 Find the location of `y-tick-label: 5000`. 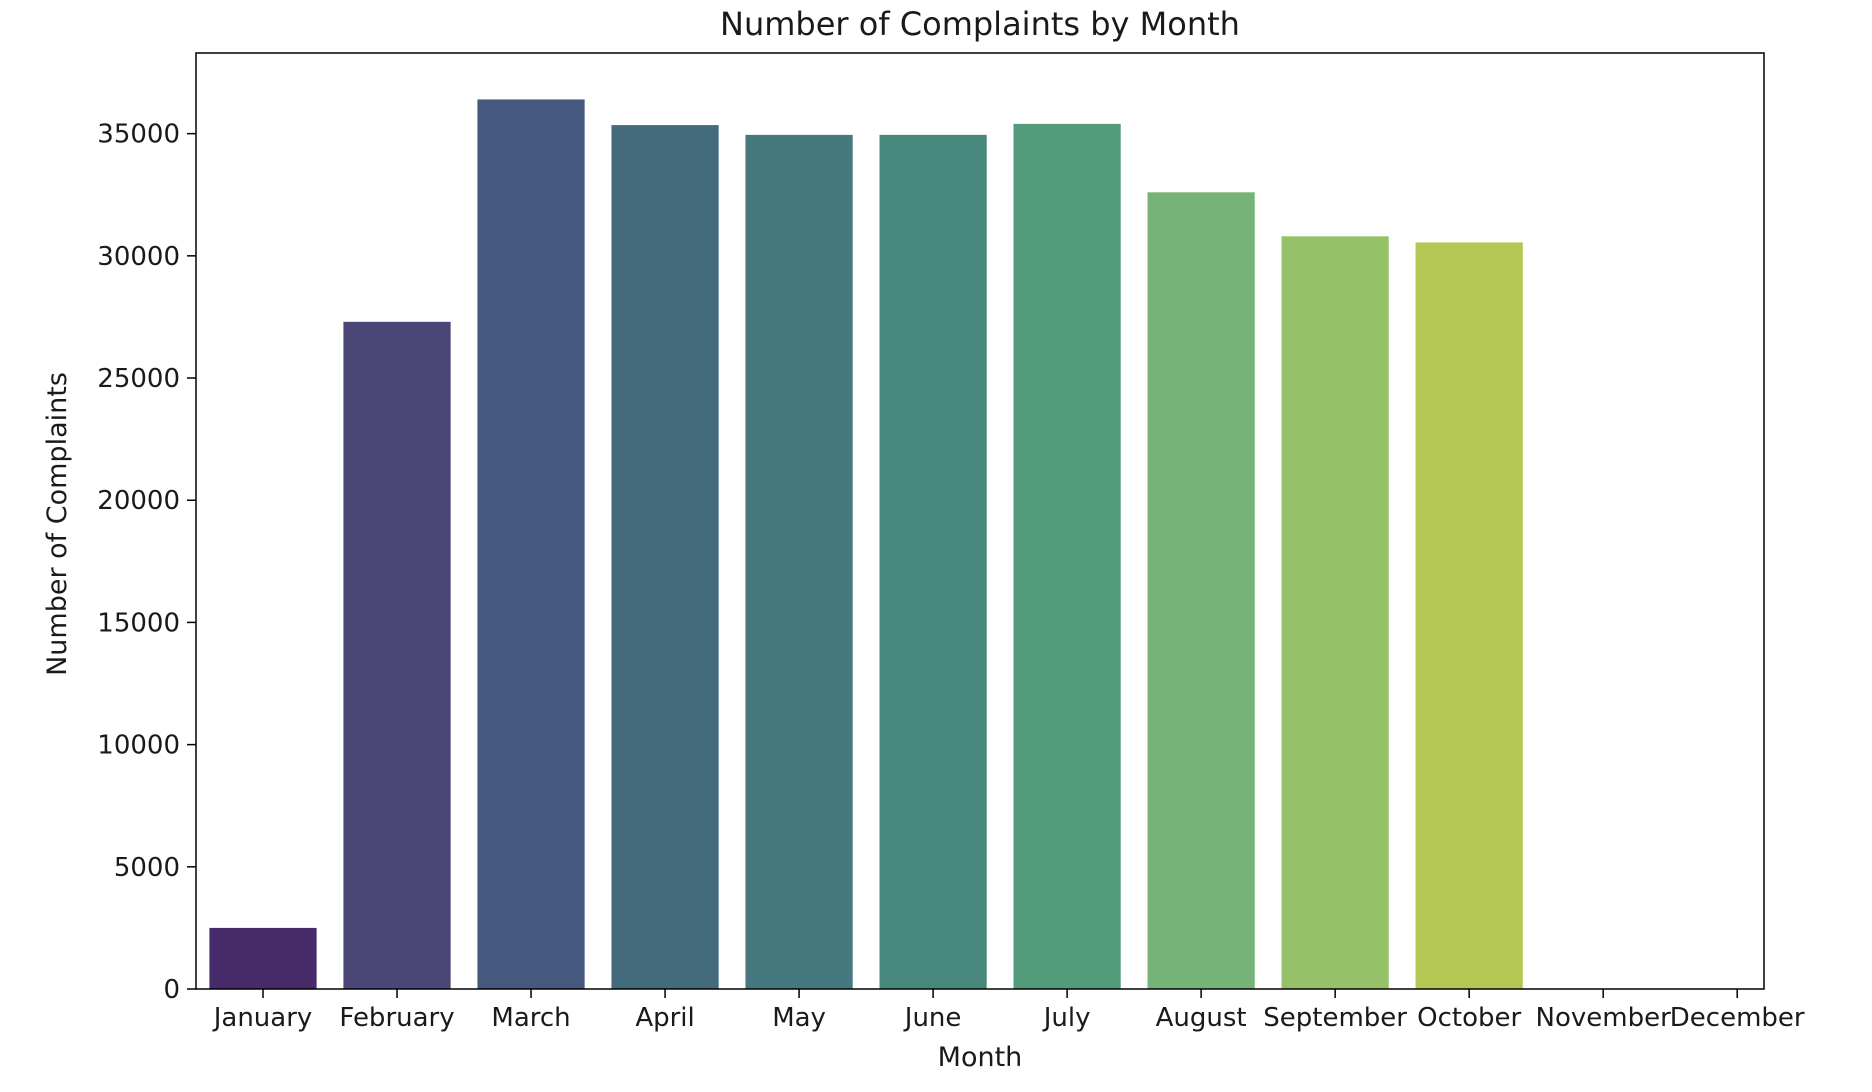

y-tick-label: 5000 is located at coordinates (147, 868).